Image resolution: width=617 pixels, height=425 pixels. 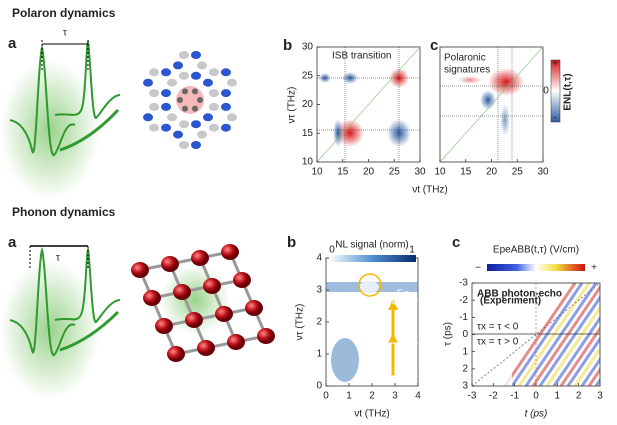 What do you see at coordinates (472, 396) in the screenshot?
I see `x-tick-label: -3` at bounding box center [472, 396].